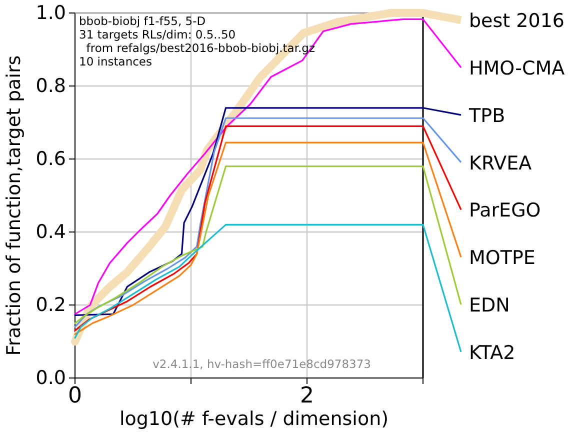  What do you see at coordinates (157, 35) in the screenshot?
I see `annotation: 31 targets RLs/dim: 0.5..50` at bounding box center [157, 35].